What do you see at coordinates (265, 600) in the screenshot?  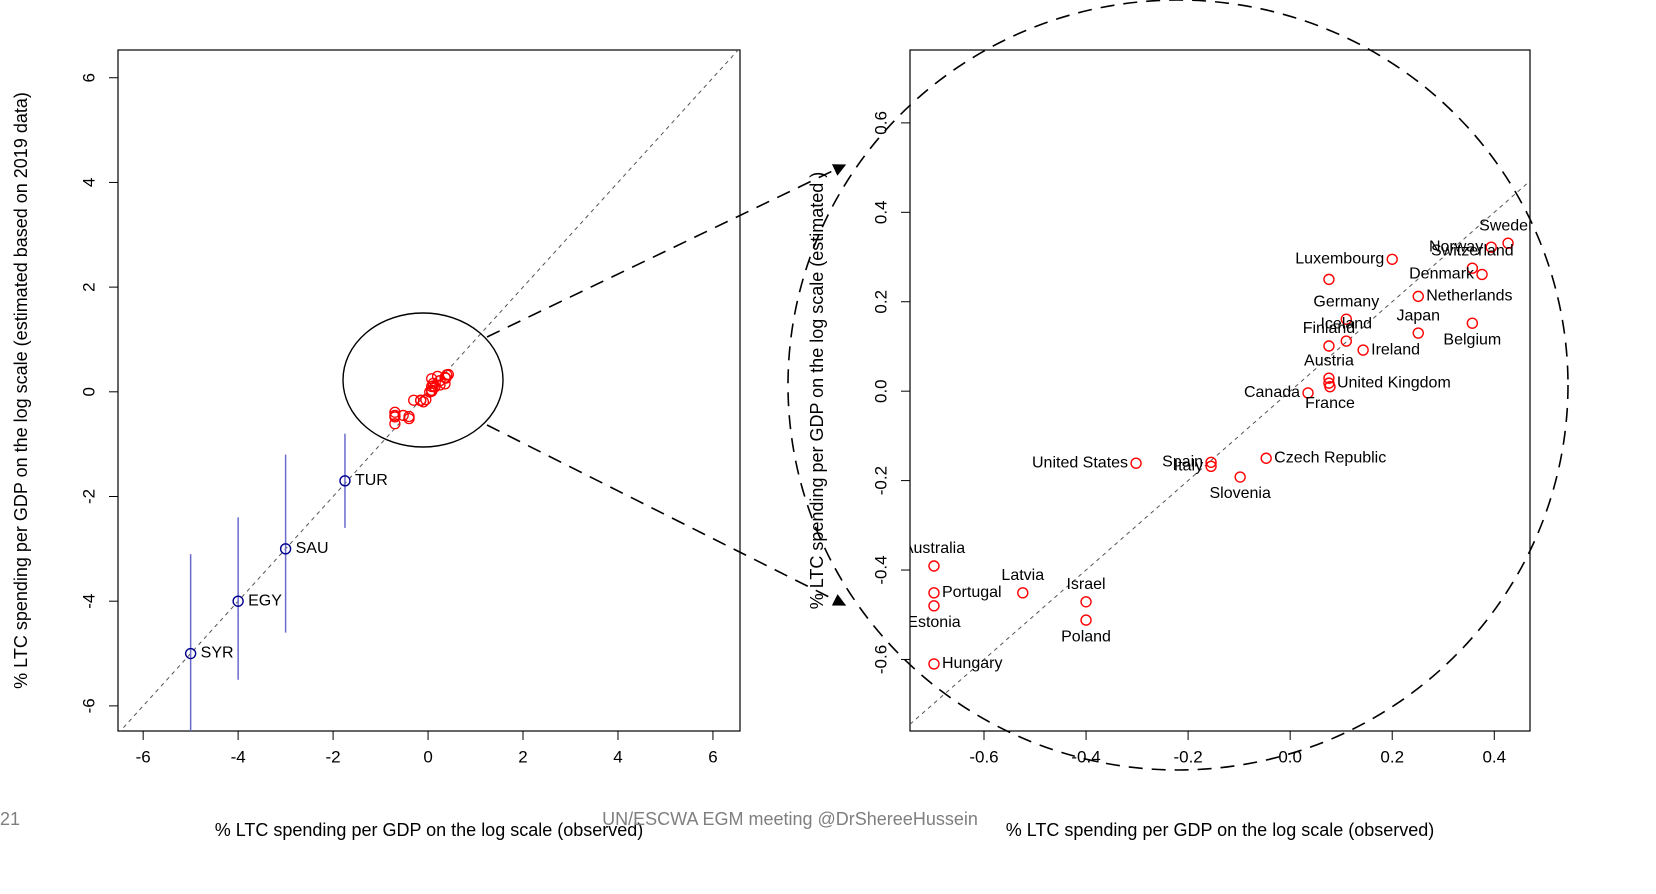 I see `point-label: EGY` at bounding box center [265, 600].